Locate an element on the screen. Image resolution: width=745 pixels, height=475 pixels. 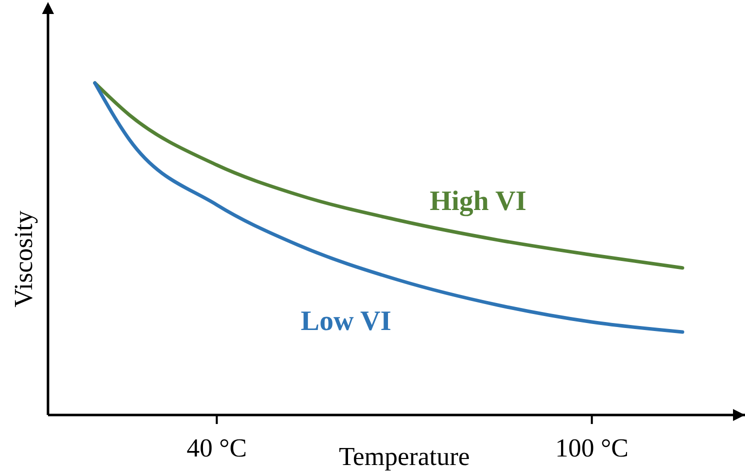
series-label: Low VI is located at coordinates (346, 321).